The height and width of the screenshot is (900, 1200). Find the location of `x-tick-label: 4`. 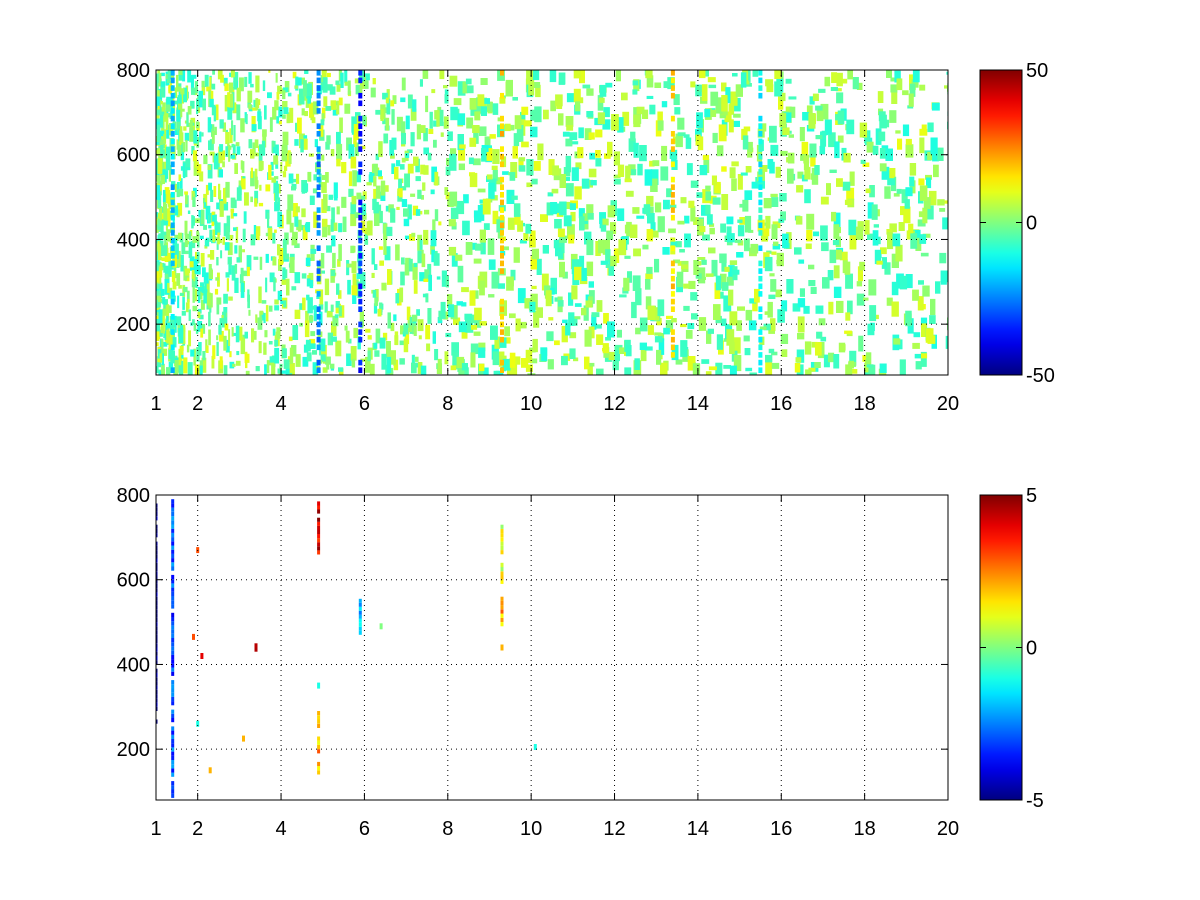

x-tick-label: 4 is located at coordinates (280, 829).